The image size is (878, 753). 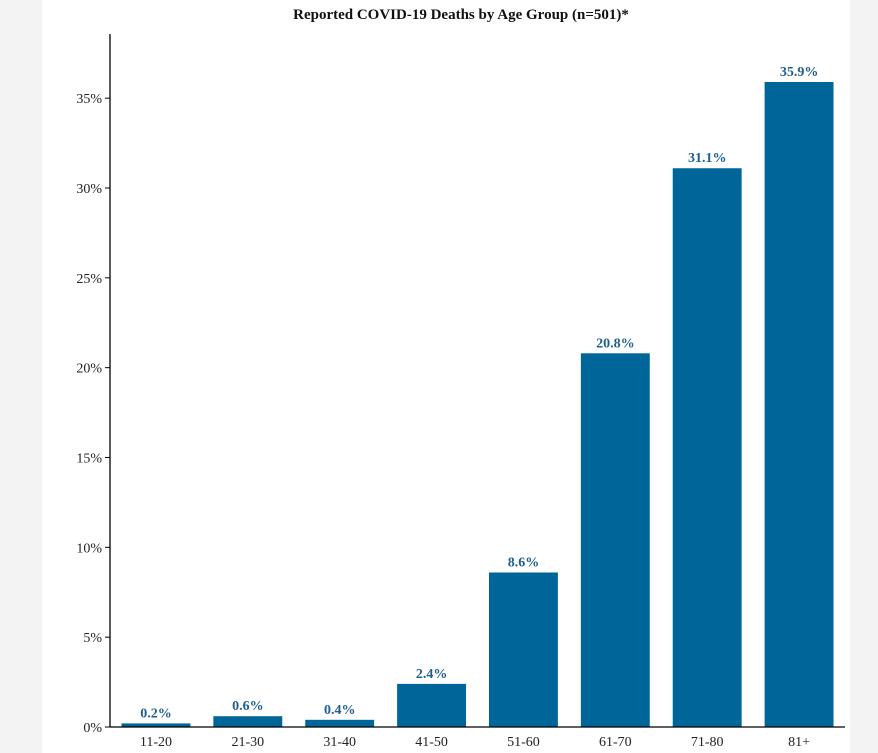 I want to click on y-tick-label: 15%, so click(x=89, y=459).